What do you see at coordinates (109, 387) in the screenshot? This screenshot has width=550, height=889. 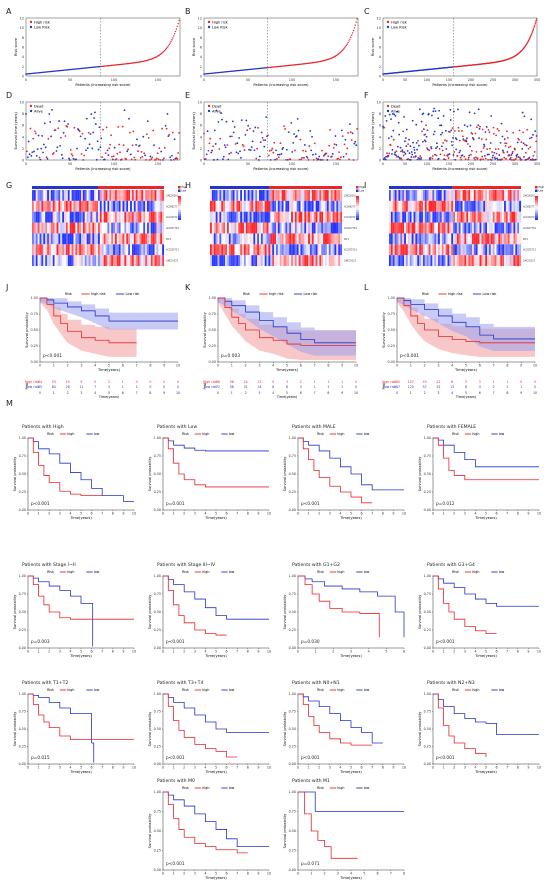 I see `risk-count-low: 3` at bounding box center [109, 387].